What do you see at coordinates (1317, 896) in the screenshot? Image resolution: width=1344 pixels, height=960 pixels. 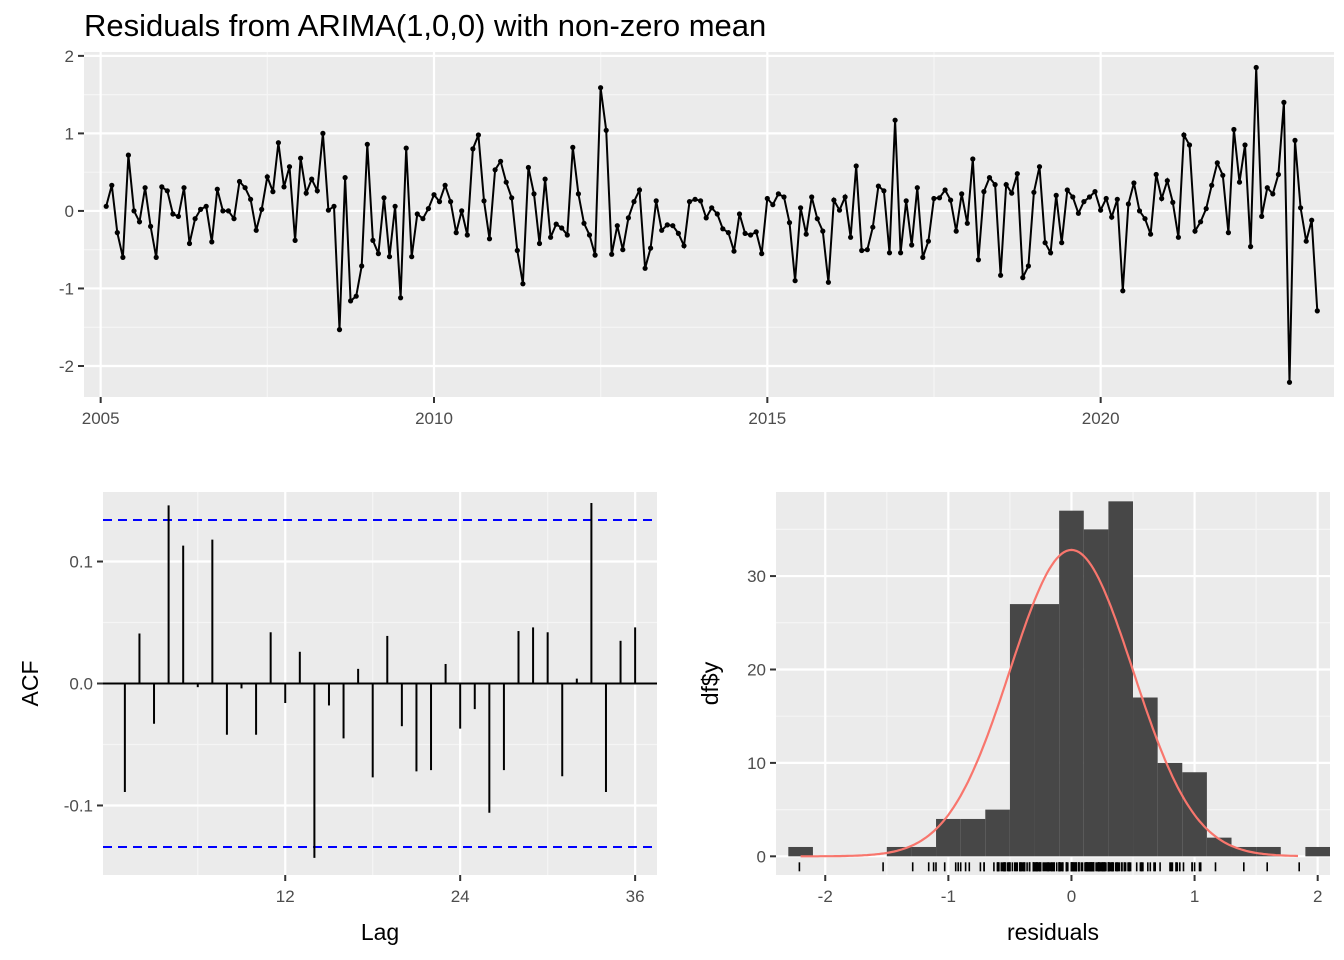 I see `x-tick-label: 2` at bounding box center [1317, 896].